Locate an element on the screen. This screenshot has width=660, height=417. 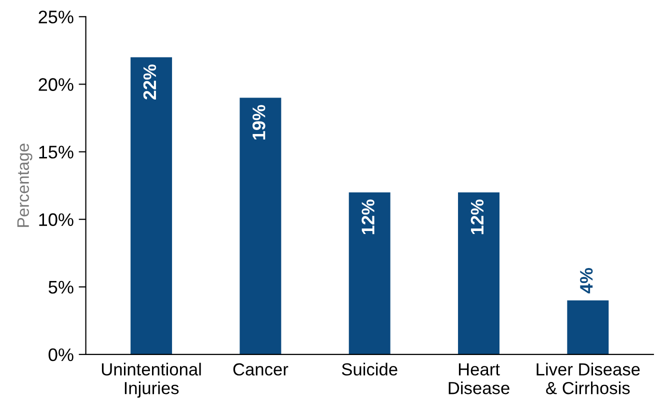
y-tick-label: 0% is located at coordinates (61, 355).